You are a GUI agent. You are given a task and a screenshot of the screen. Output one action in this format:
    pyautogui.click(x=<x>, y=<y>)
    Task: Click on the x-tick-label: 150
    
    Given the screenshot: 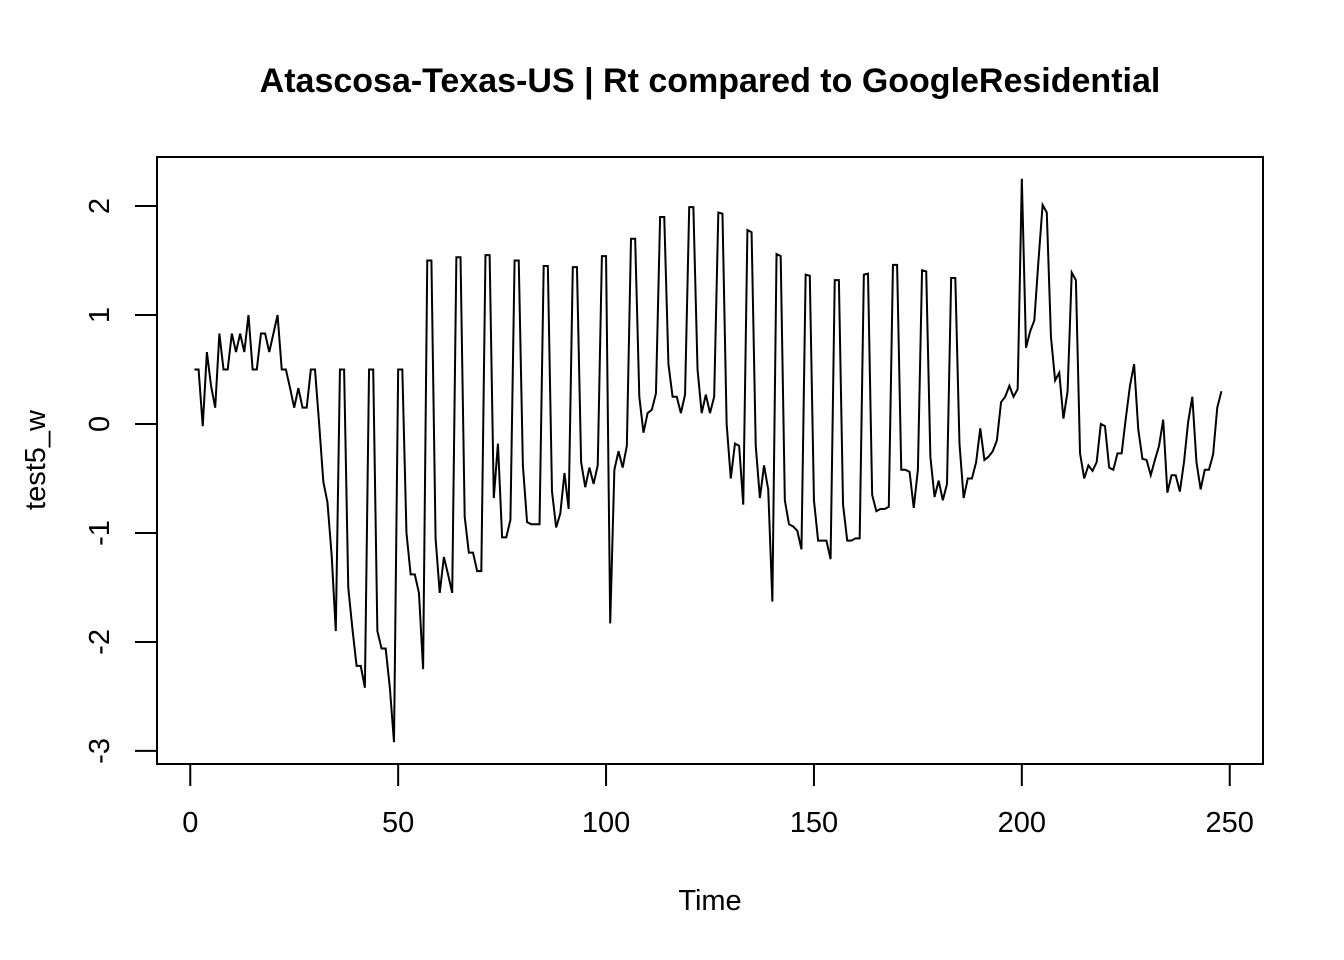 What is the action you would take?
    pyautogui.click(x=814, y=823)
    